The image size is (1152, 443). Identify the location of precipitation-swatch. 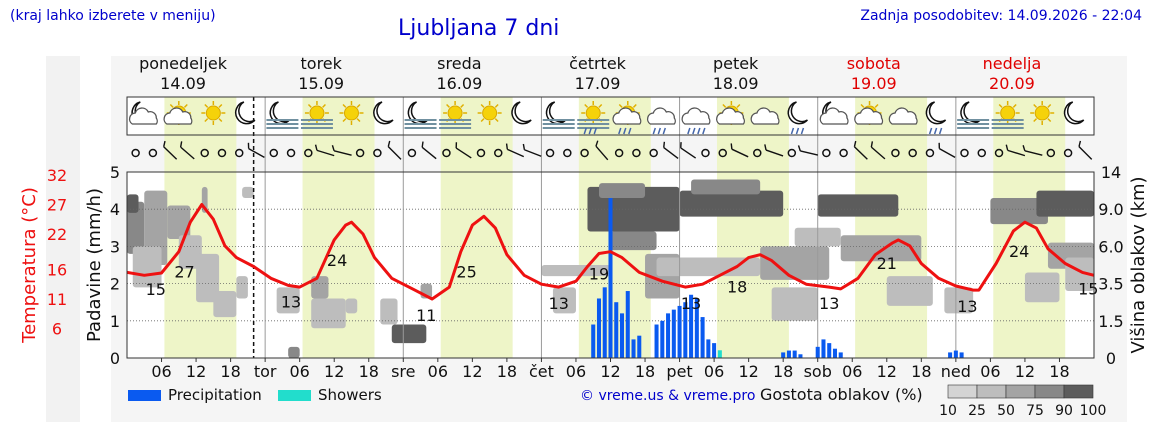
(144, 395).